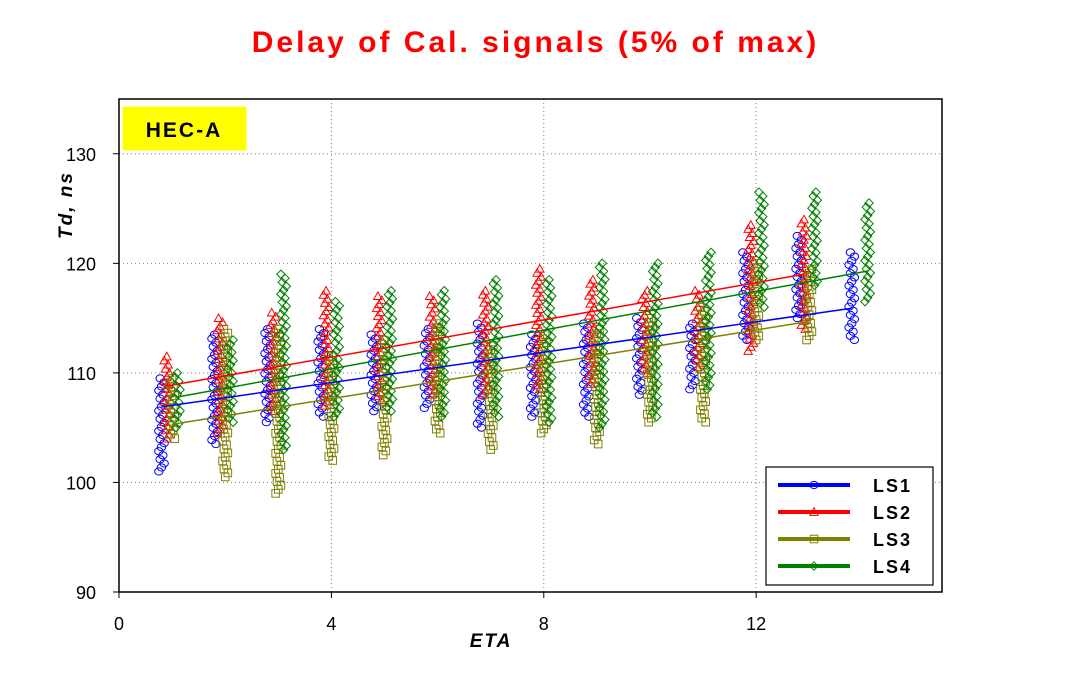 Image resolution: width=1071 pixels, height=700 pixels. Describe the element at coordinates (491, 641) in the screenshot. I see `x-axis-title: ETA` at that location.